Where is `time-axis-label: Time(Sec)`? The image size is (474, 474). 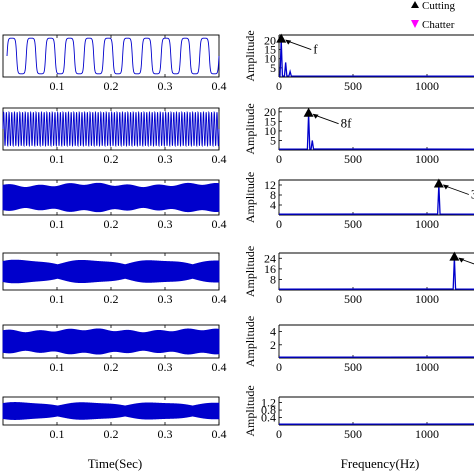 time-axis-label: Time(Sec) is located at coordinates (115, 463).